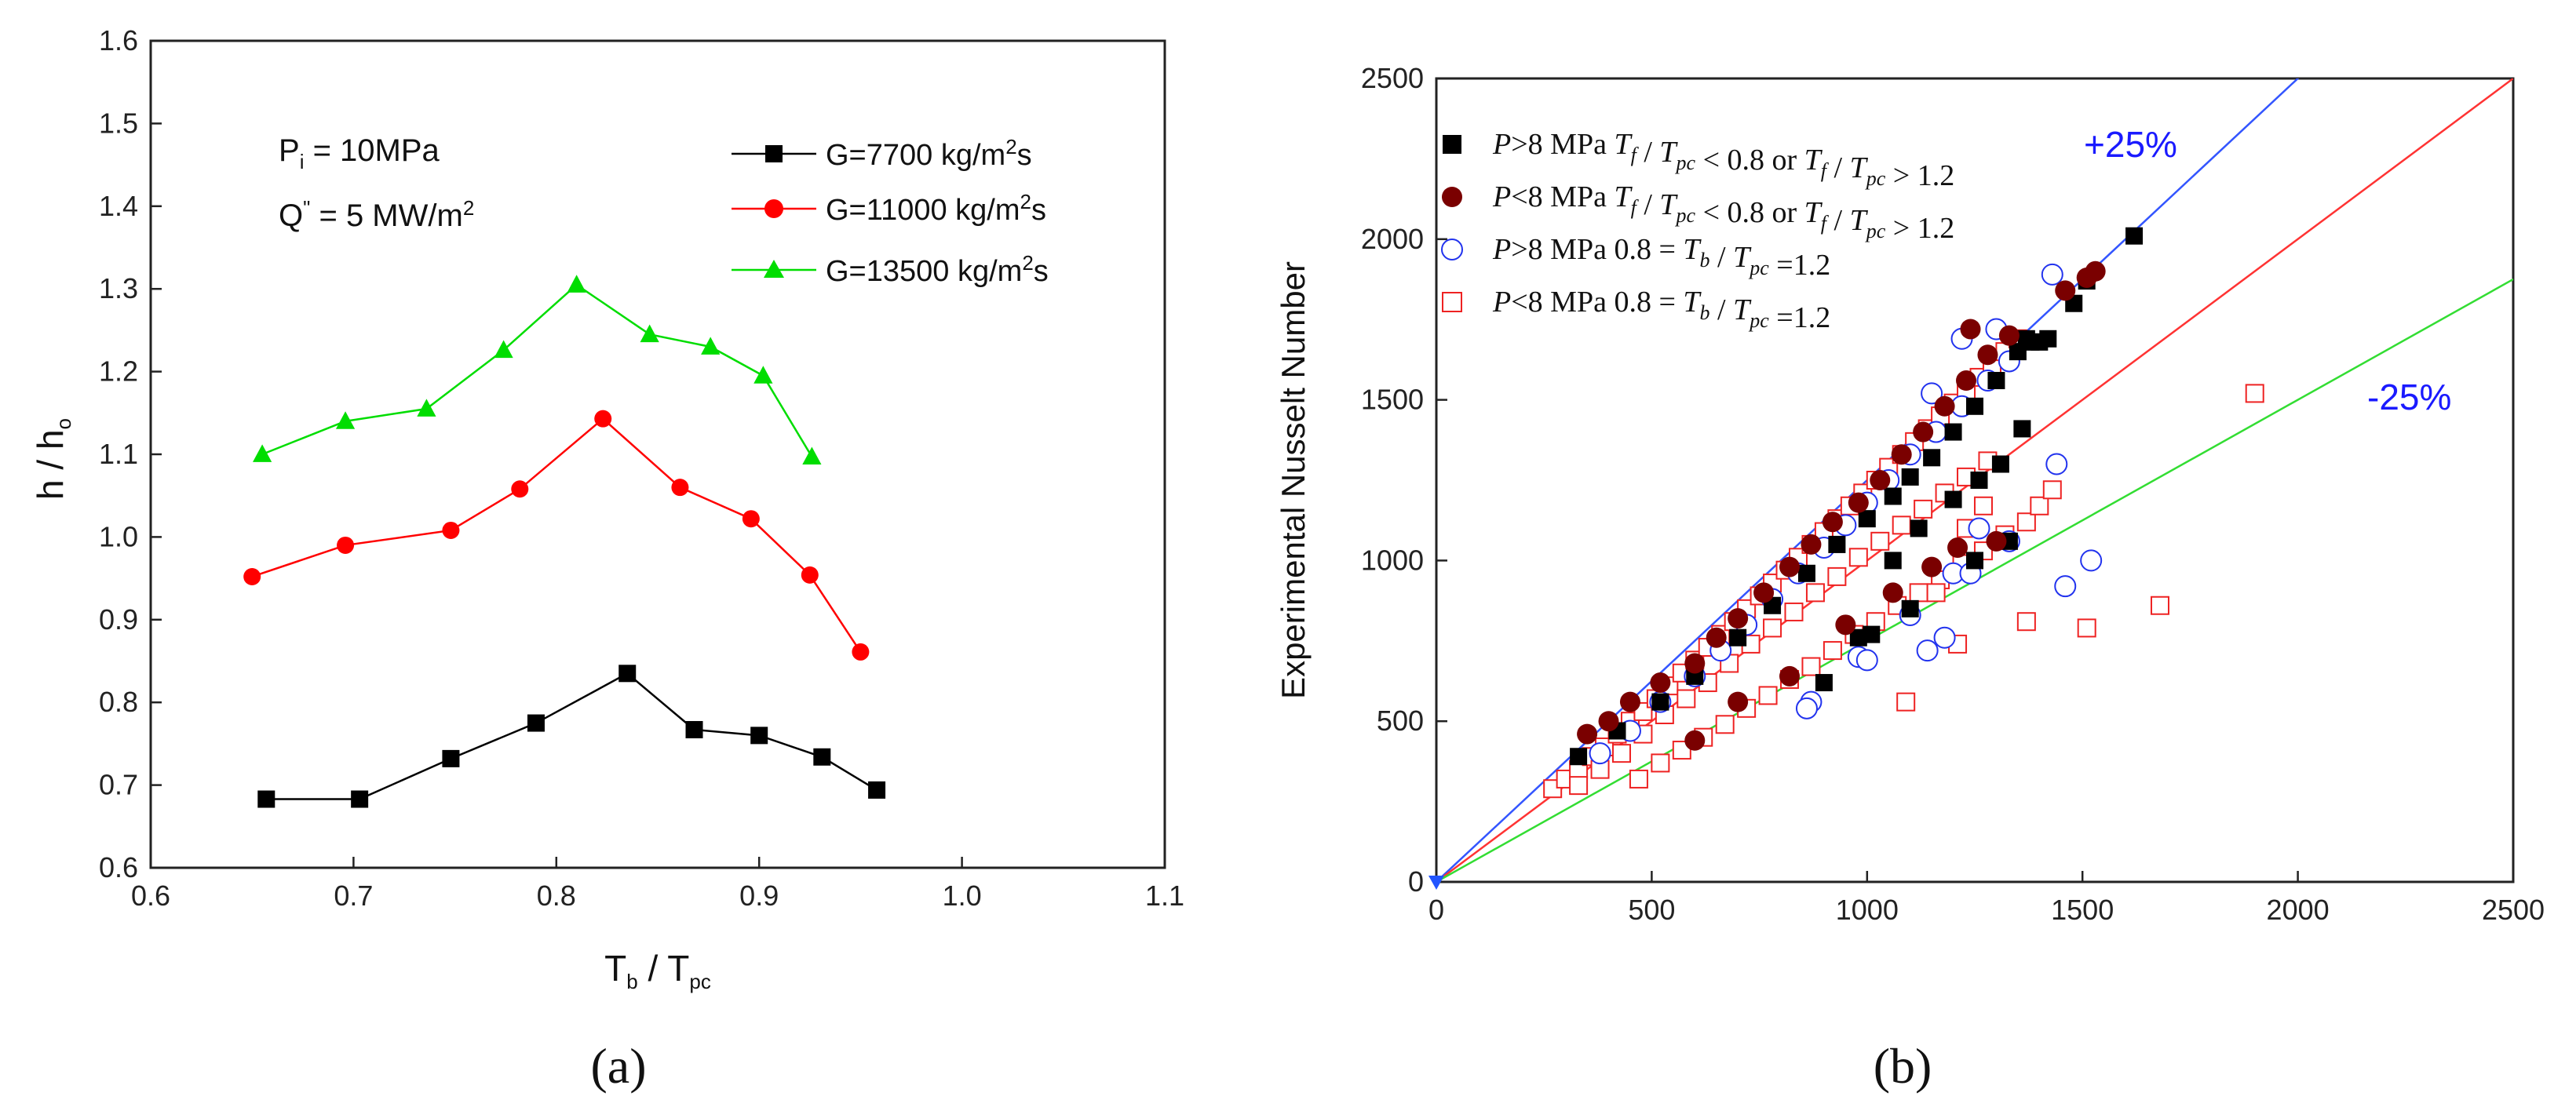 The image size is (2576, 1111). What do you see at coordinates (118, 619) in the screenshot?
I see `chart-a-ytick-label: 0.9` at bounding box center [118, 619].